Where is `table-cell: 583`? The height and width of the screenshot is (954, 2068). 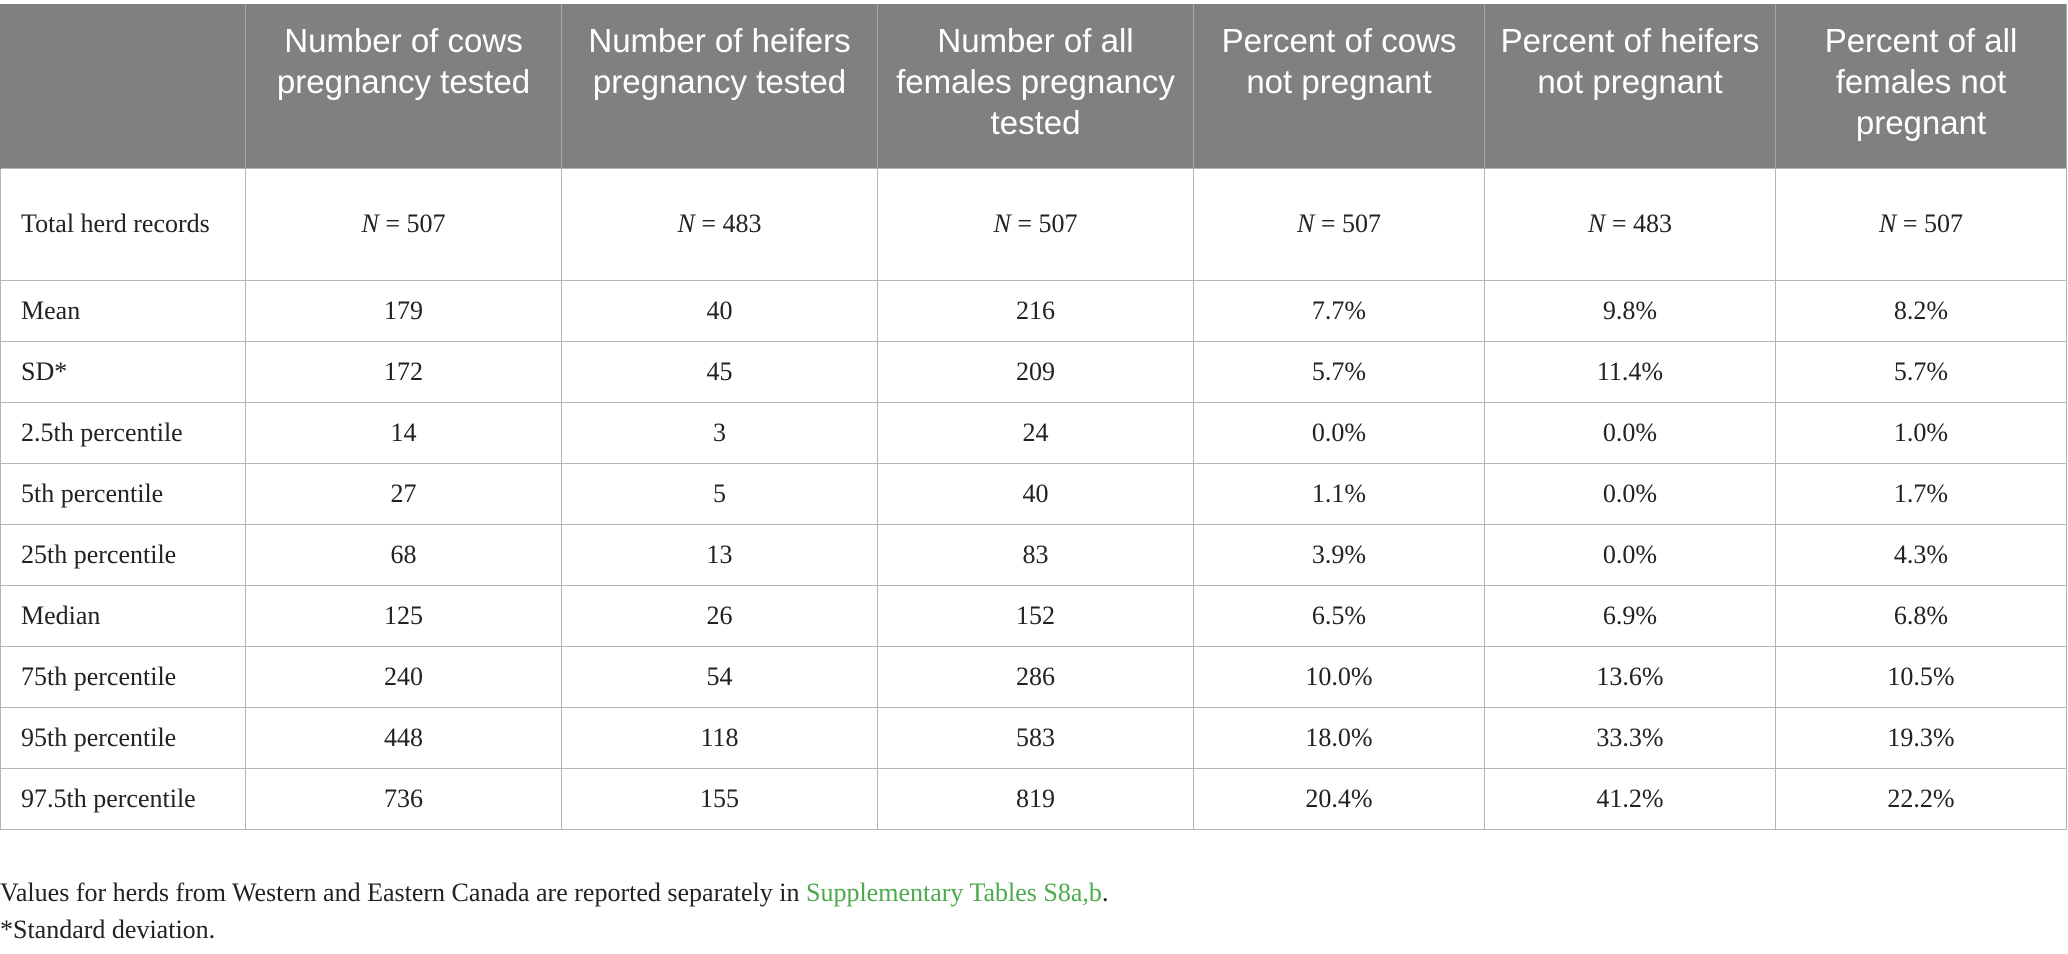
table-cell: 583 is located at coordinates (1035, 737).